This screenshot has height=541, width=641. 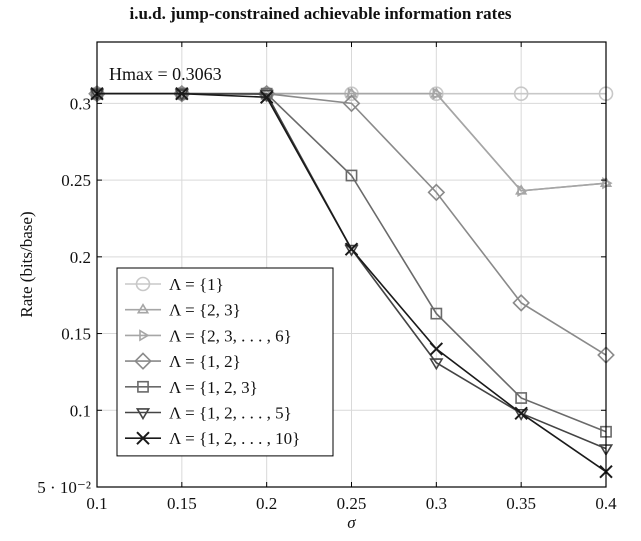 What do you see at coordinates (266, 503) in the screenshot?
I see `x-tick-label: 0.2` at bounding box center [266, 503].